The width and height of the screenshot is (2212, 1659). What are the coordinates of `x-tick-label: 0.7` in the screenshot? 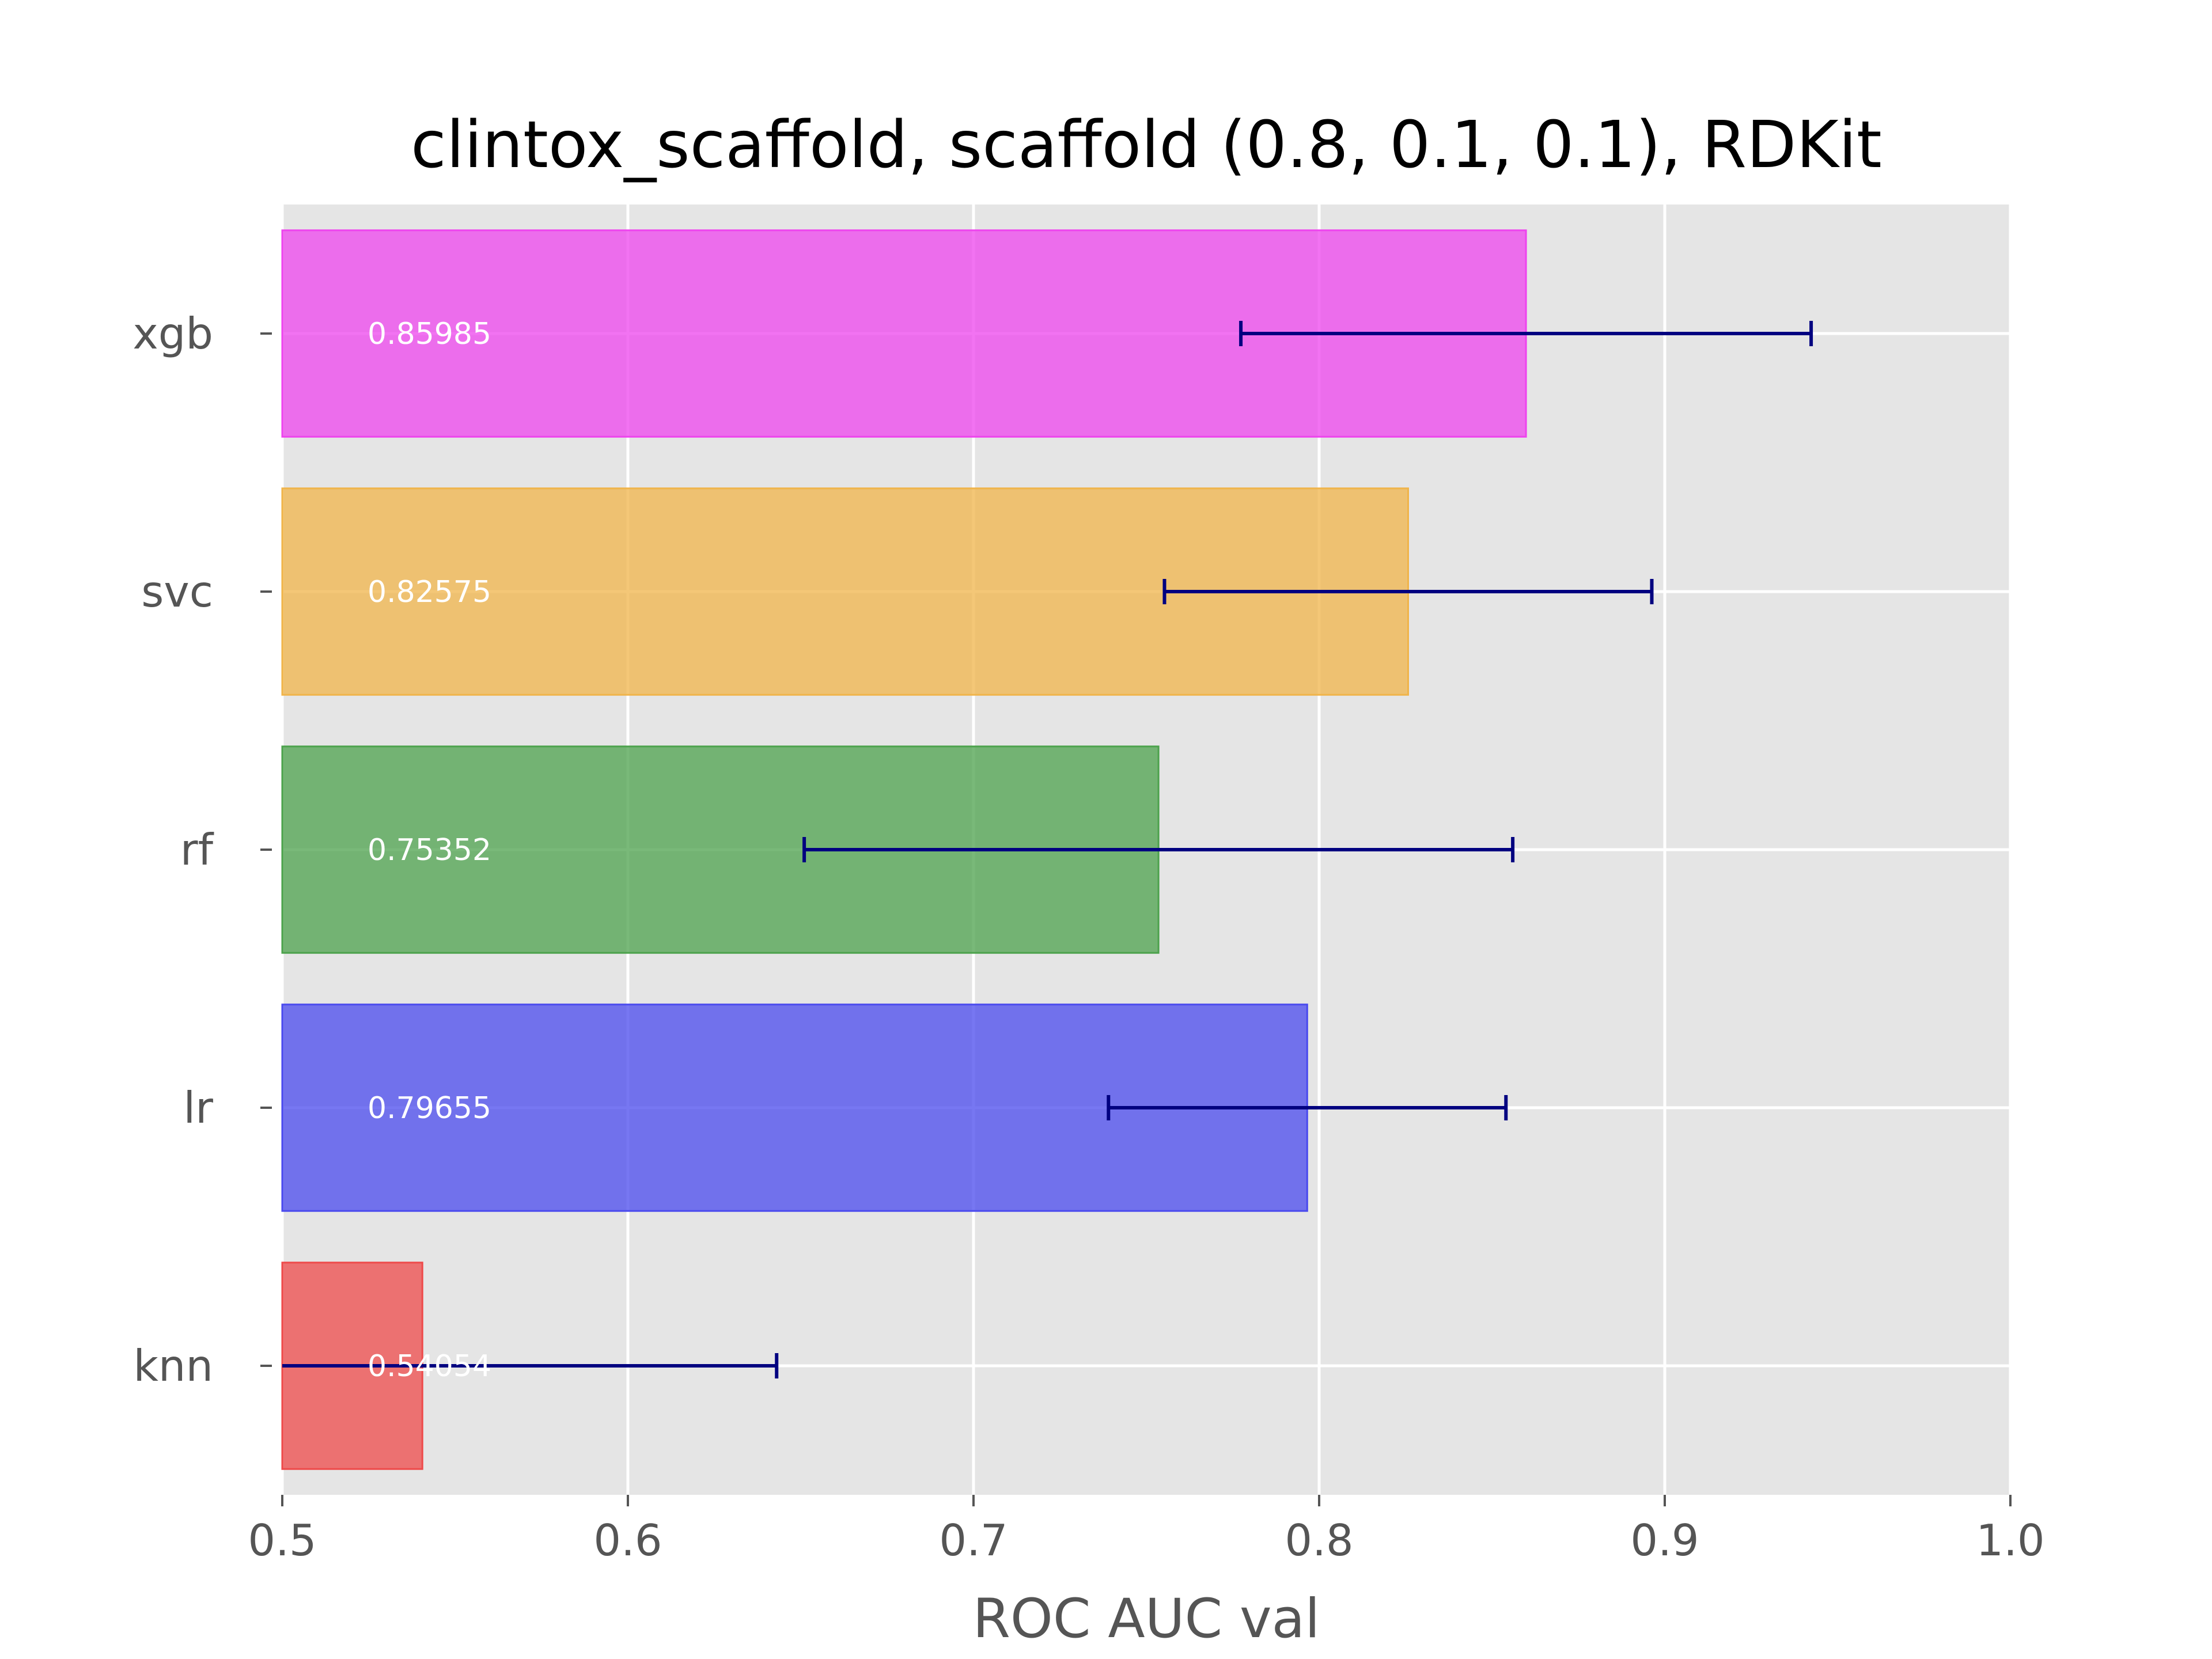 It's located at (973, 1540).